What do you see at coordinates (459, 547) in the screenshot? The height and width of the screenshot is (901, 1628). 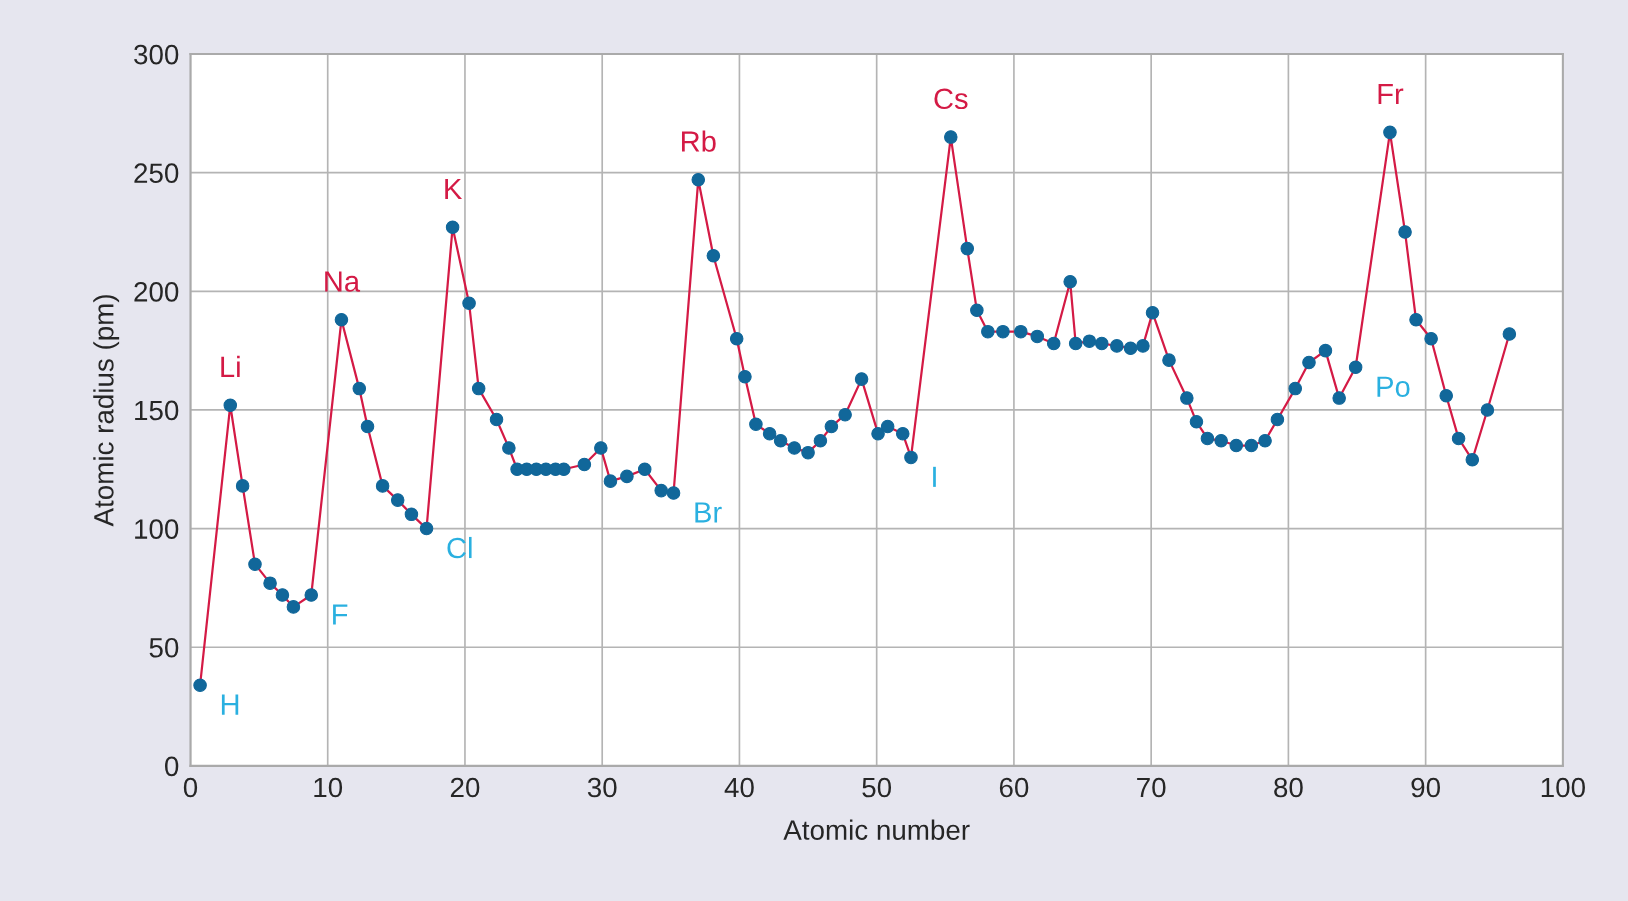 I see `annotation: Cl` at bounding box center [459, 547].